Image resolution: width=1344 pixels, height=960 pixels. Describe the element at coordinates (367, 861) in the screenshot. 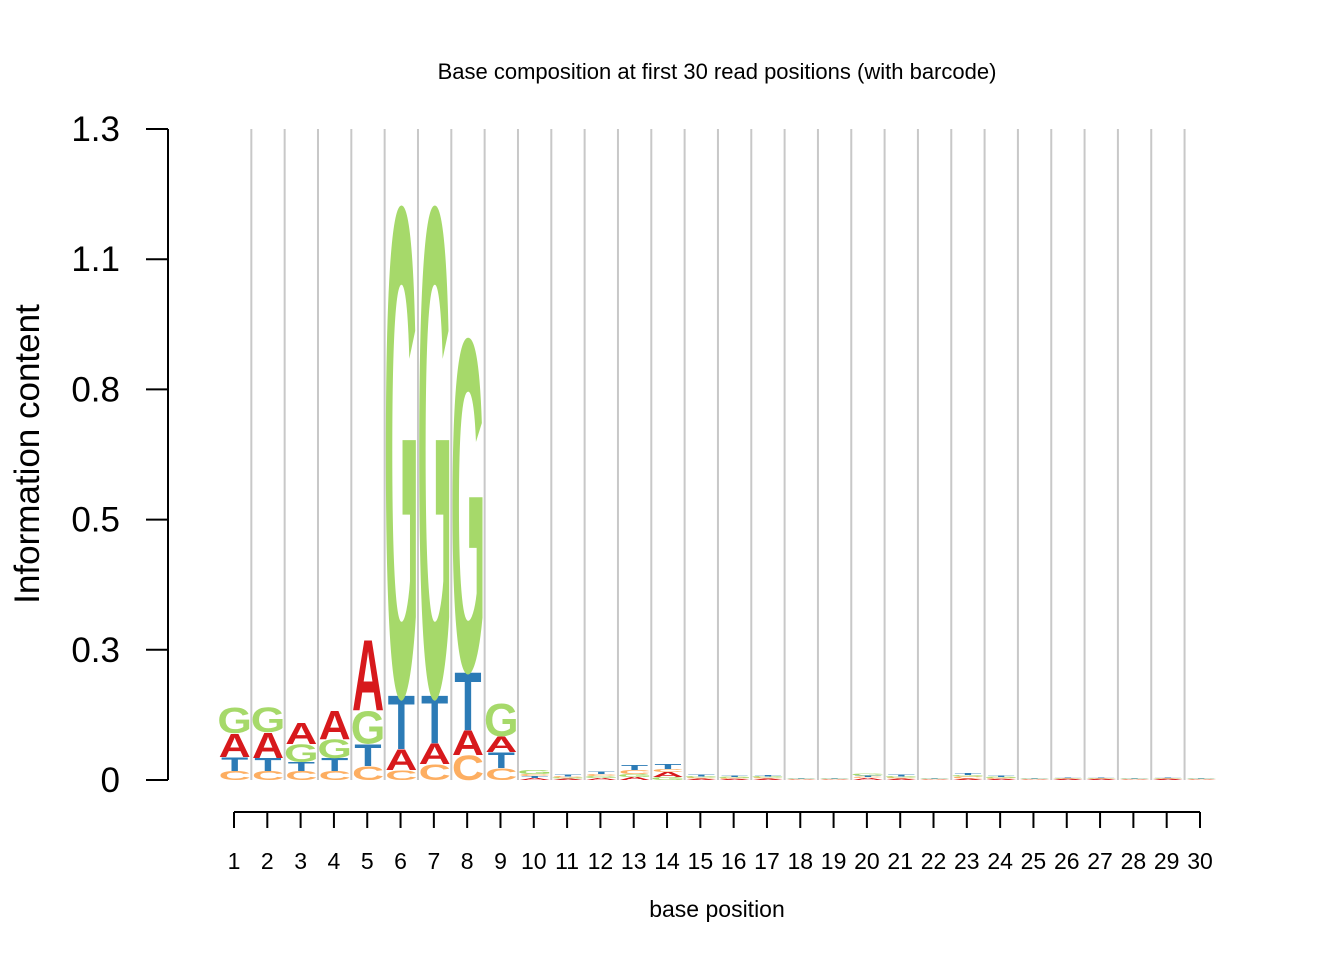

I see `x-tick-label: 5` at that location.